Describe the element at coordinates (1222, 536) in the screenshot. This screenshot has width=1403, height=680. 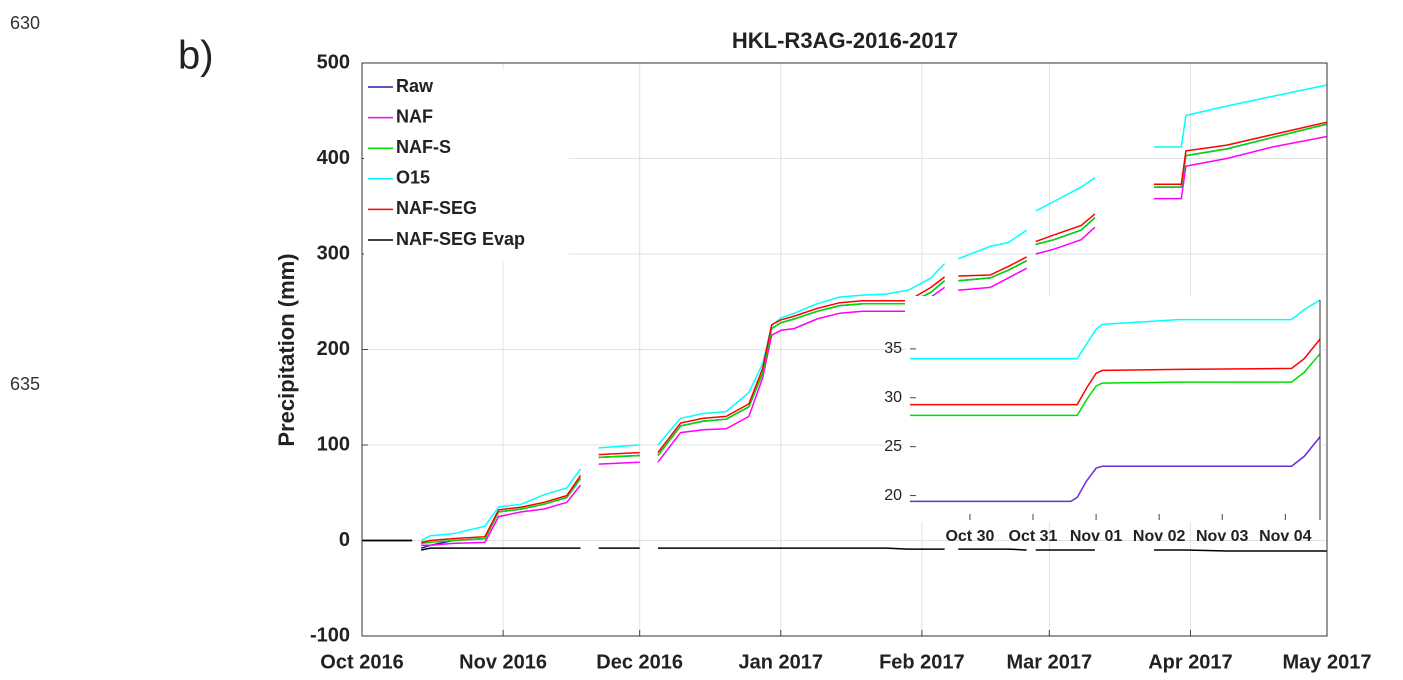
I see `x-tick-label: Nov 03` at that location.